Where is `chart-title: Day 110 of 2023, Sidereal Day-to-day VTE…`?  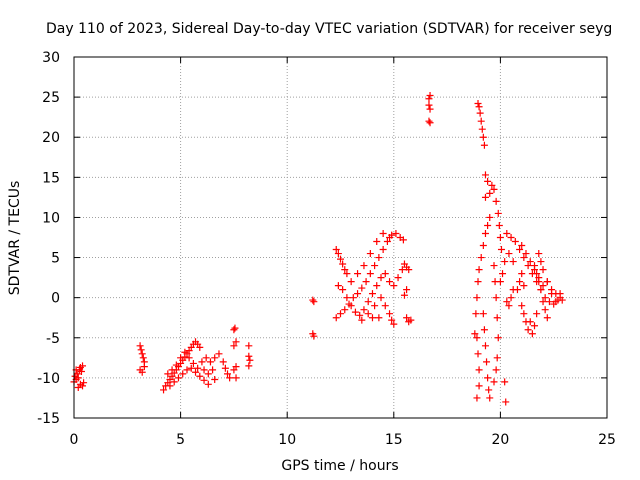 chart-title: Day 110 of 2023, Sidereal Day-to-day VTE… is located at coordinates (329, 29).